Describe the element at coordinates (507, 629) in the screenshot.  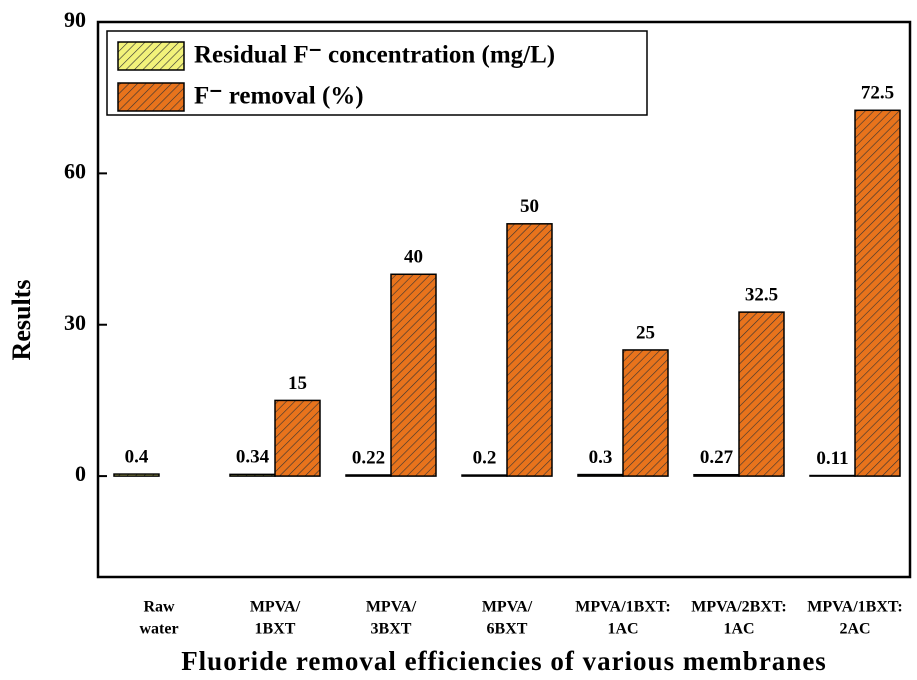
I see `x-tick-label: 6BXT` at that location.